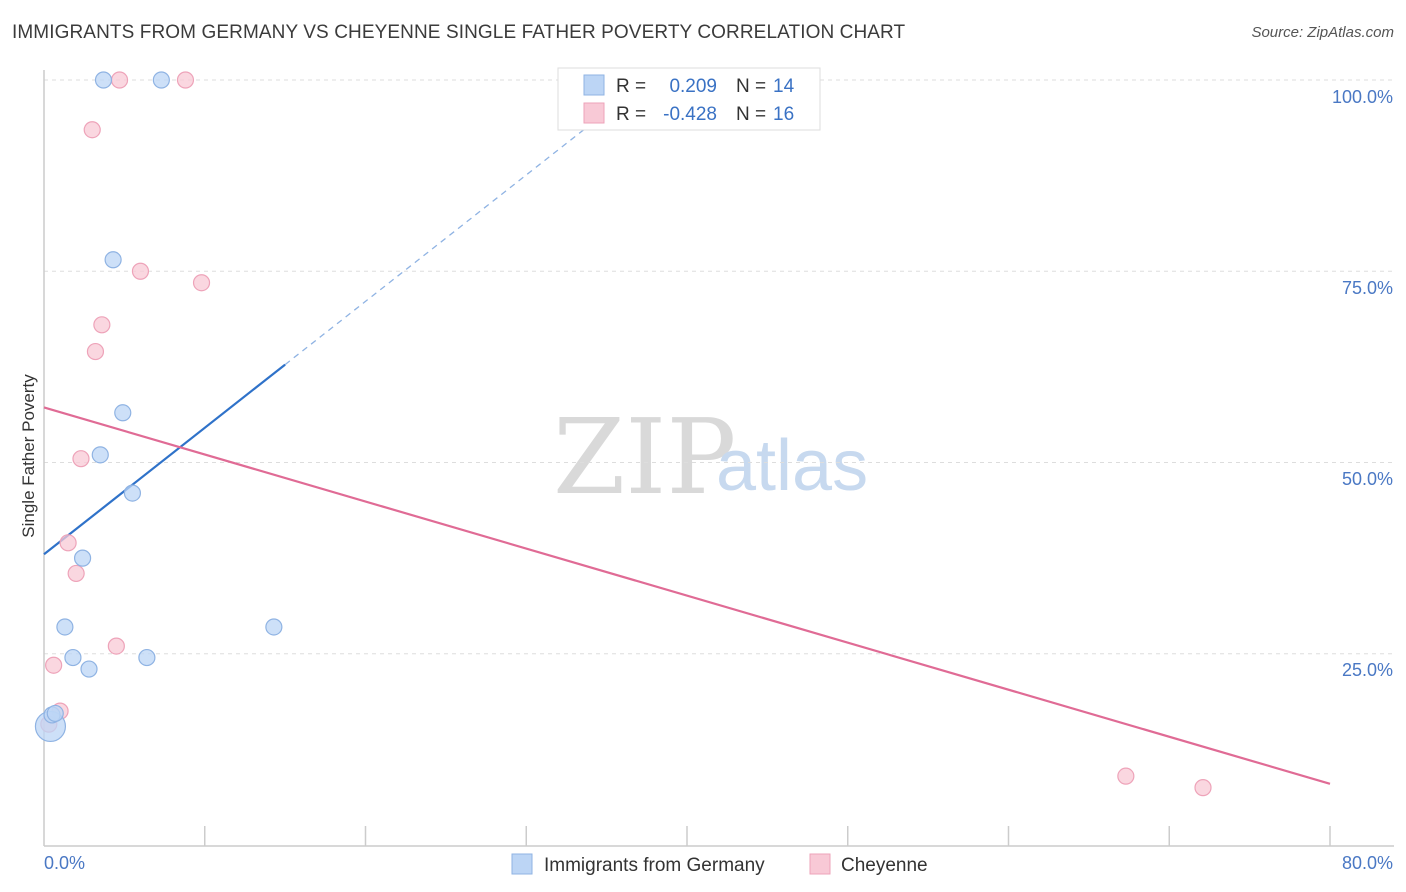 The width and height of the screenshot is (1406, 892). I want to click on legend-label-germany: Immigrants from Germany, so click(654, 865).